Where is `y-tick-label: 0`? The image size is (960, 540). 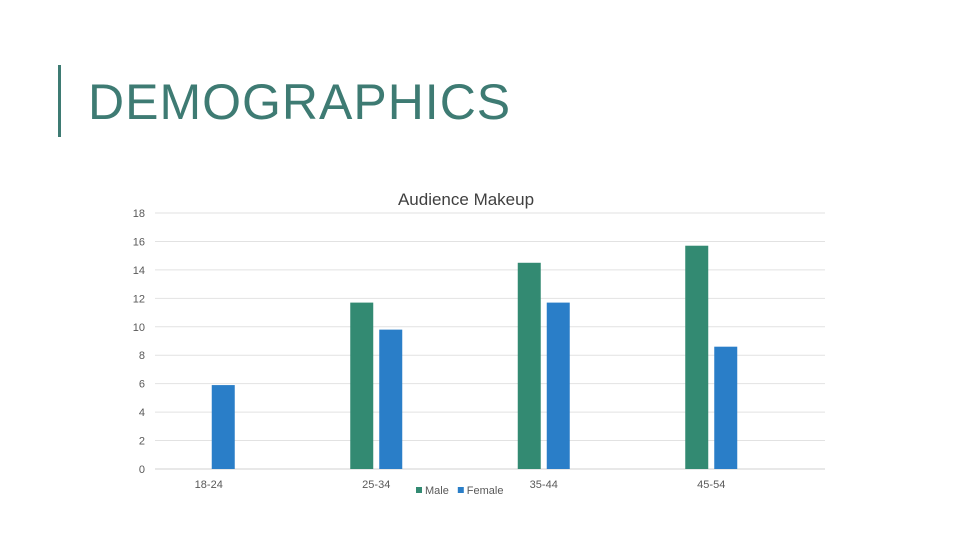 y-tick-label: 0 is located at coordinates (142, 470).